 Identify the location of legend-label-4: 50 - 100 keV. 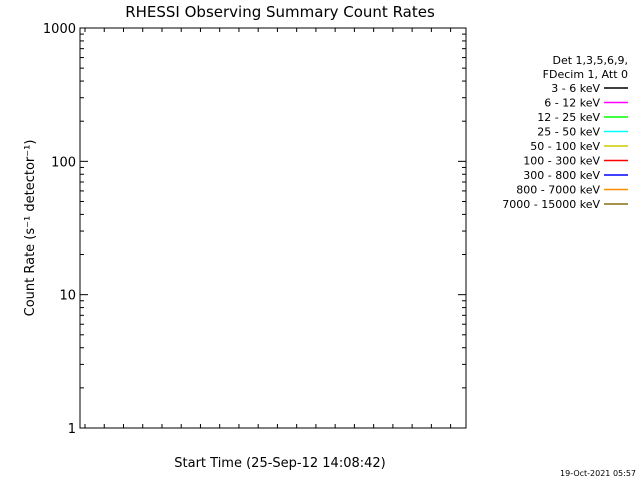
(565, 146).